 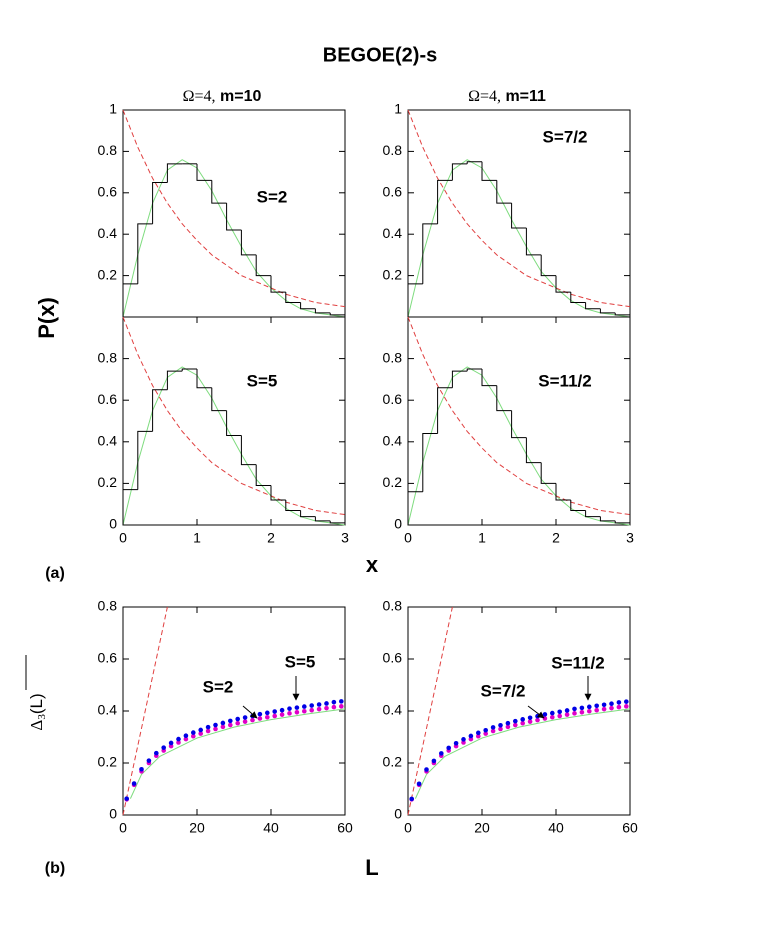 What do you see at coordinates (525, 96) in the screenshot?
I see `column-title-m: m=11` at bounding box center [525, 96].